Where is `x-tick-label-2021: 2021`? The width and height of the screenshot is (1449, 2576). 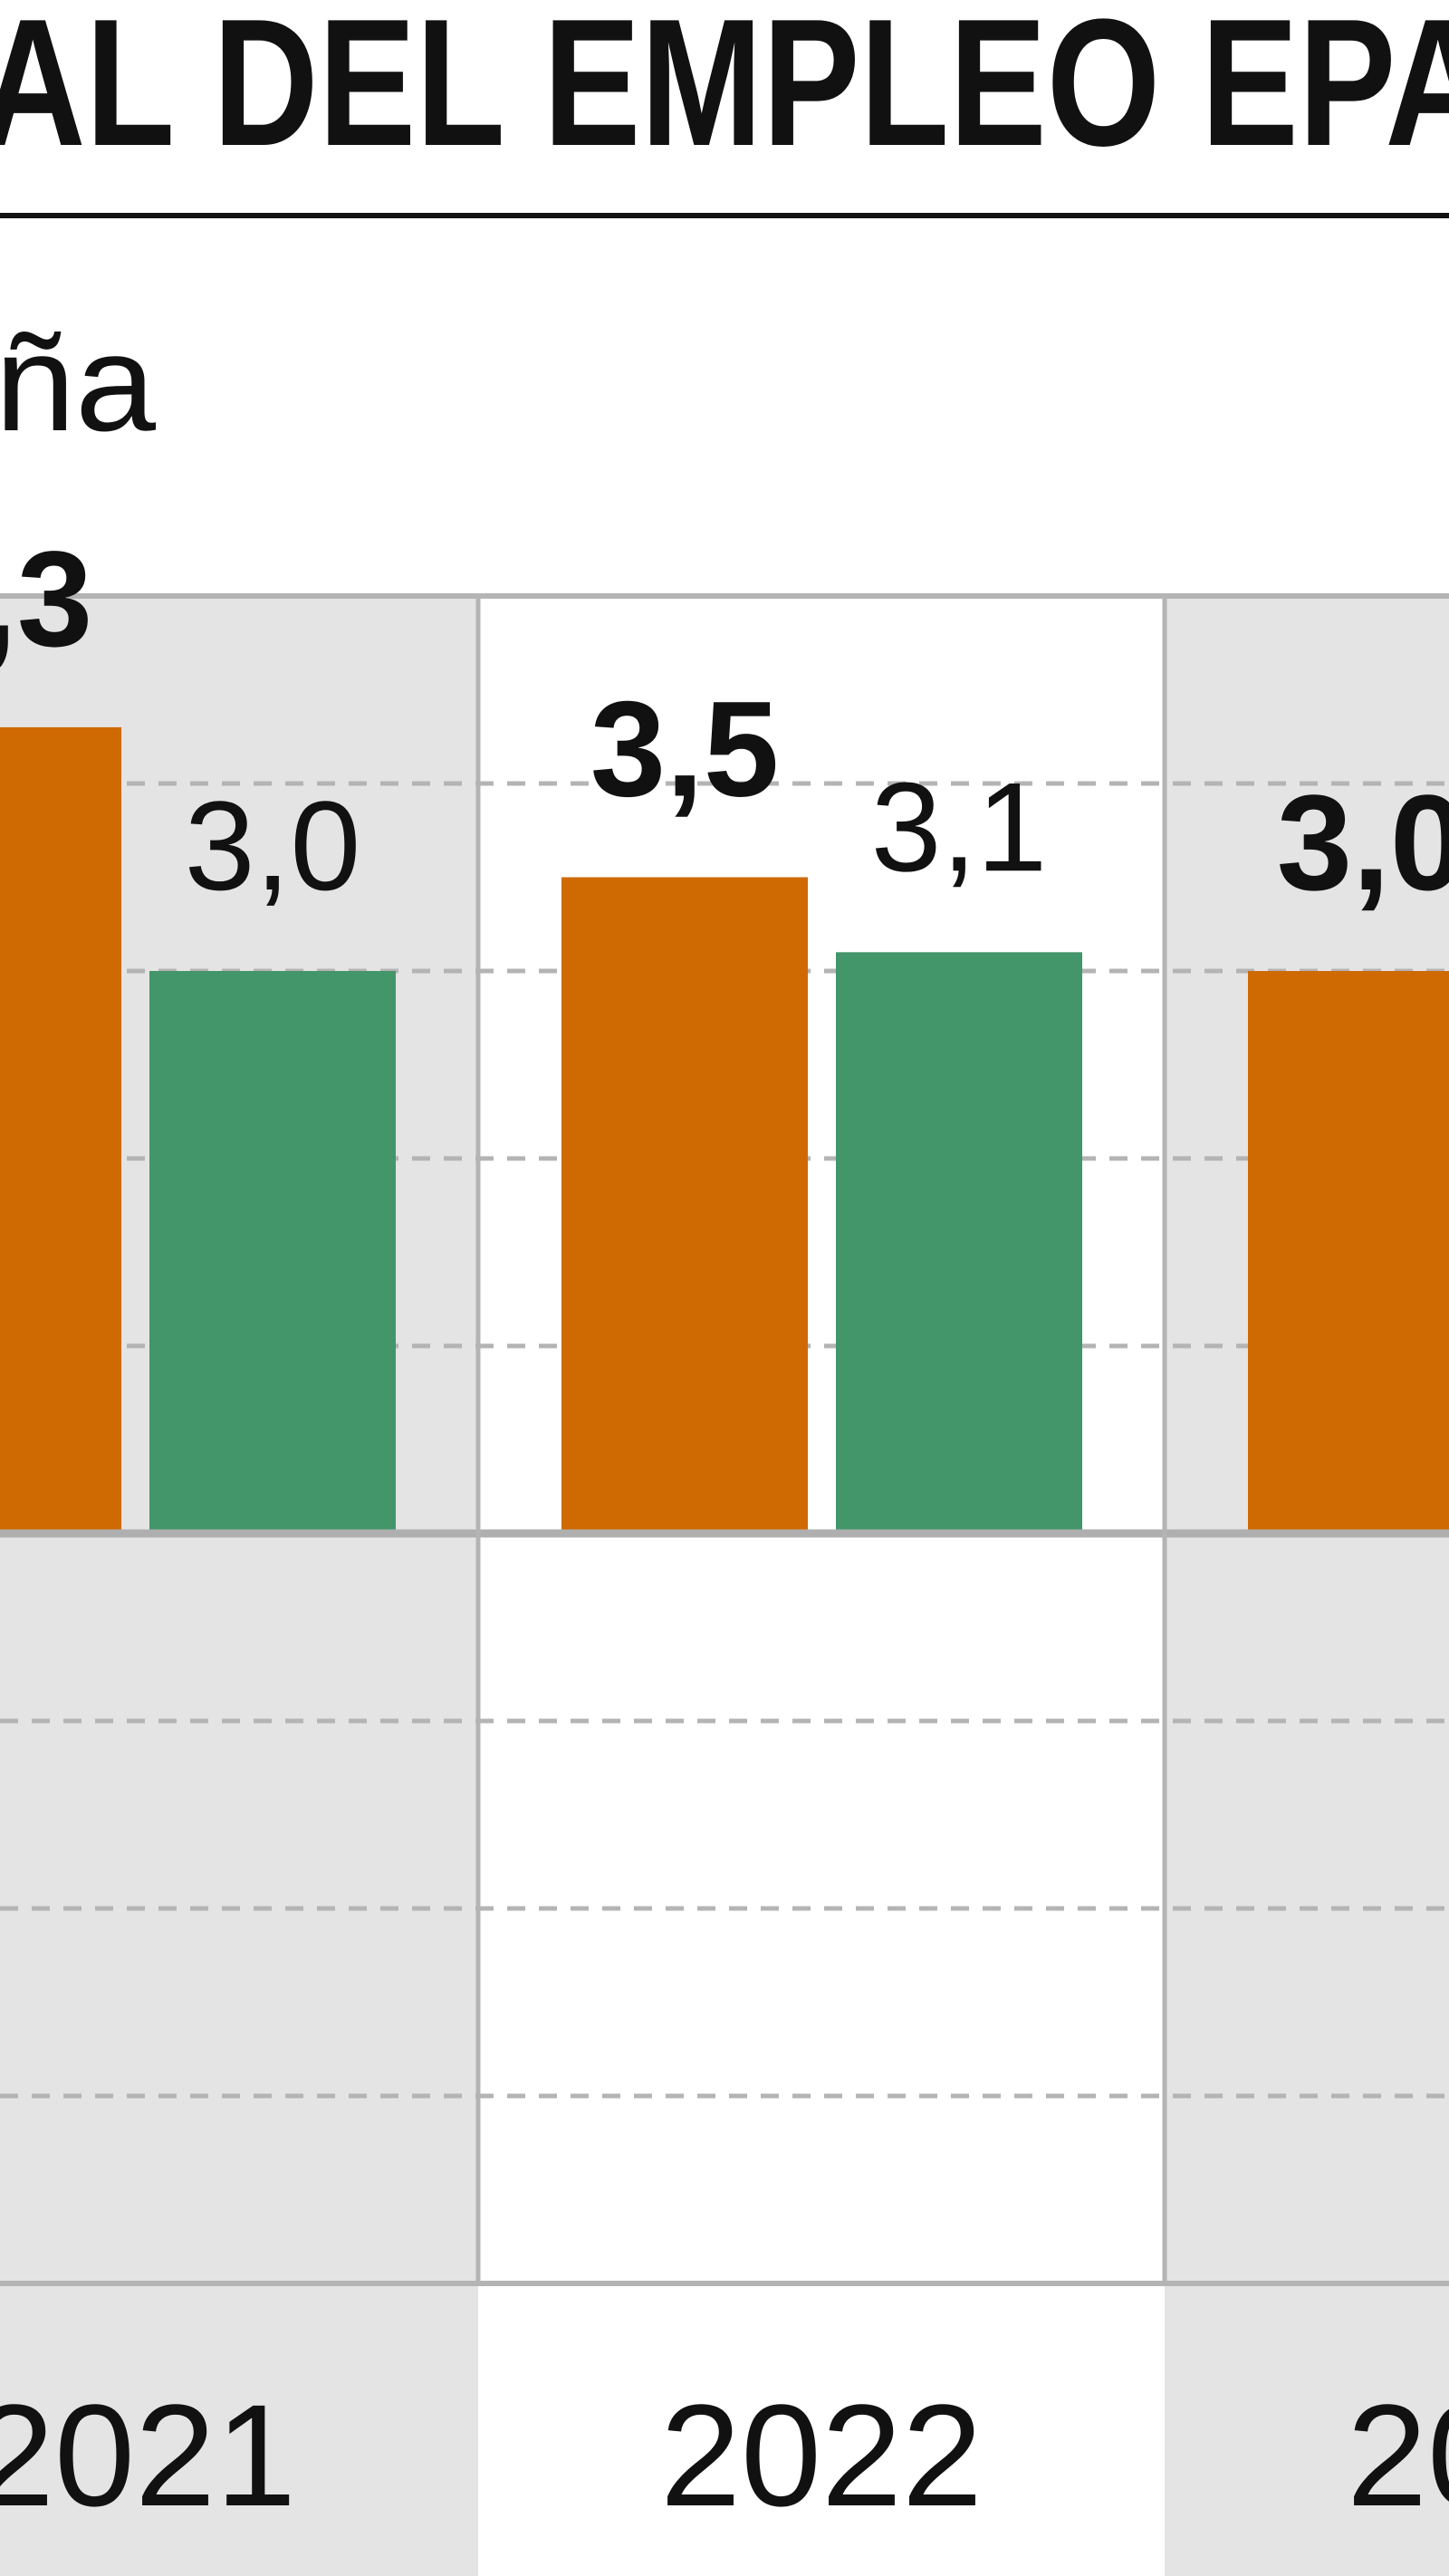 x-tick-label-2021: 2021 is located at coordinates (148, 2455).